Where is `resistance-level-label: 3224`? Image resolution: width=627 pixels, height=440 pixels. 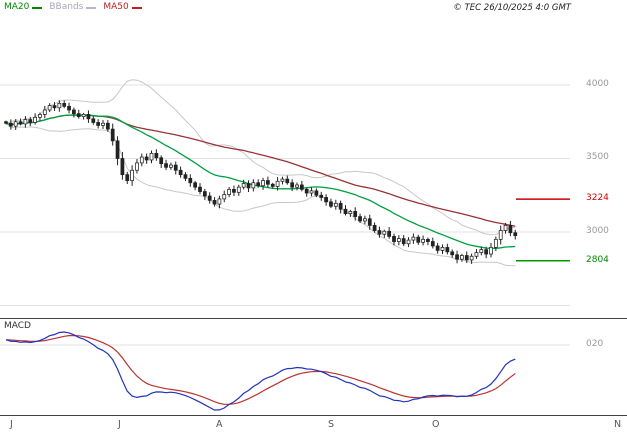
resistance-level-label: 3224 is located at coordinates (597, 198).